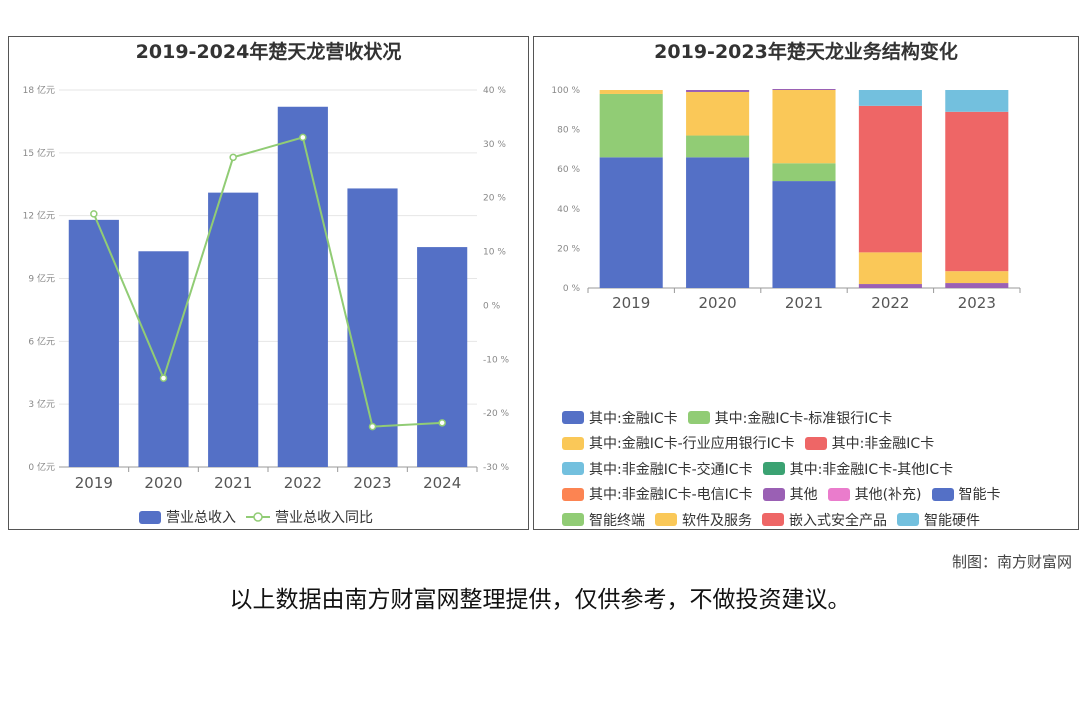  Describe the element at coordinates (496, 360) in the screenshot. I see `right-axis-tick-label: -10 %` at that location.